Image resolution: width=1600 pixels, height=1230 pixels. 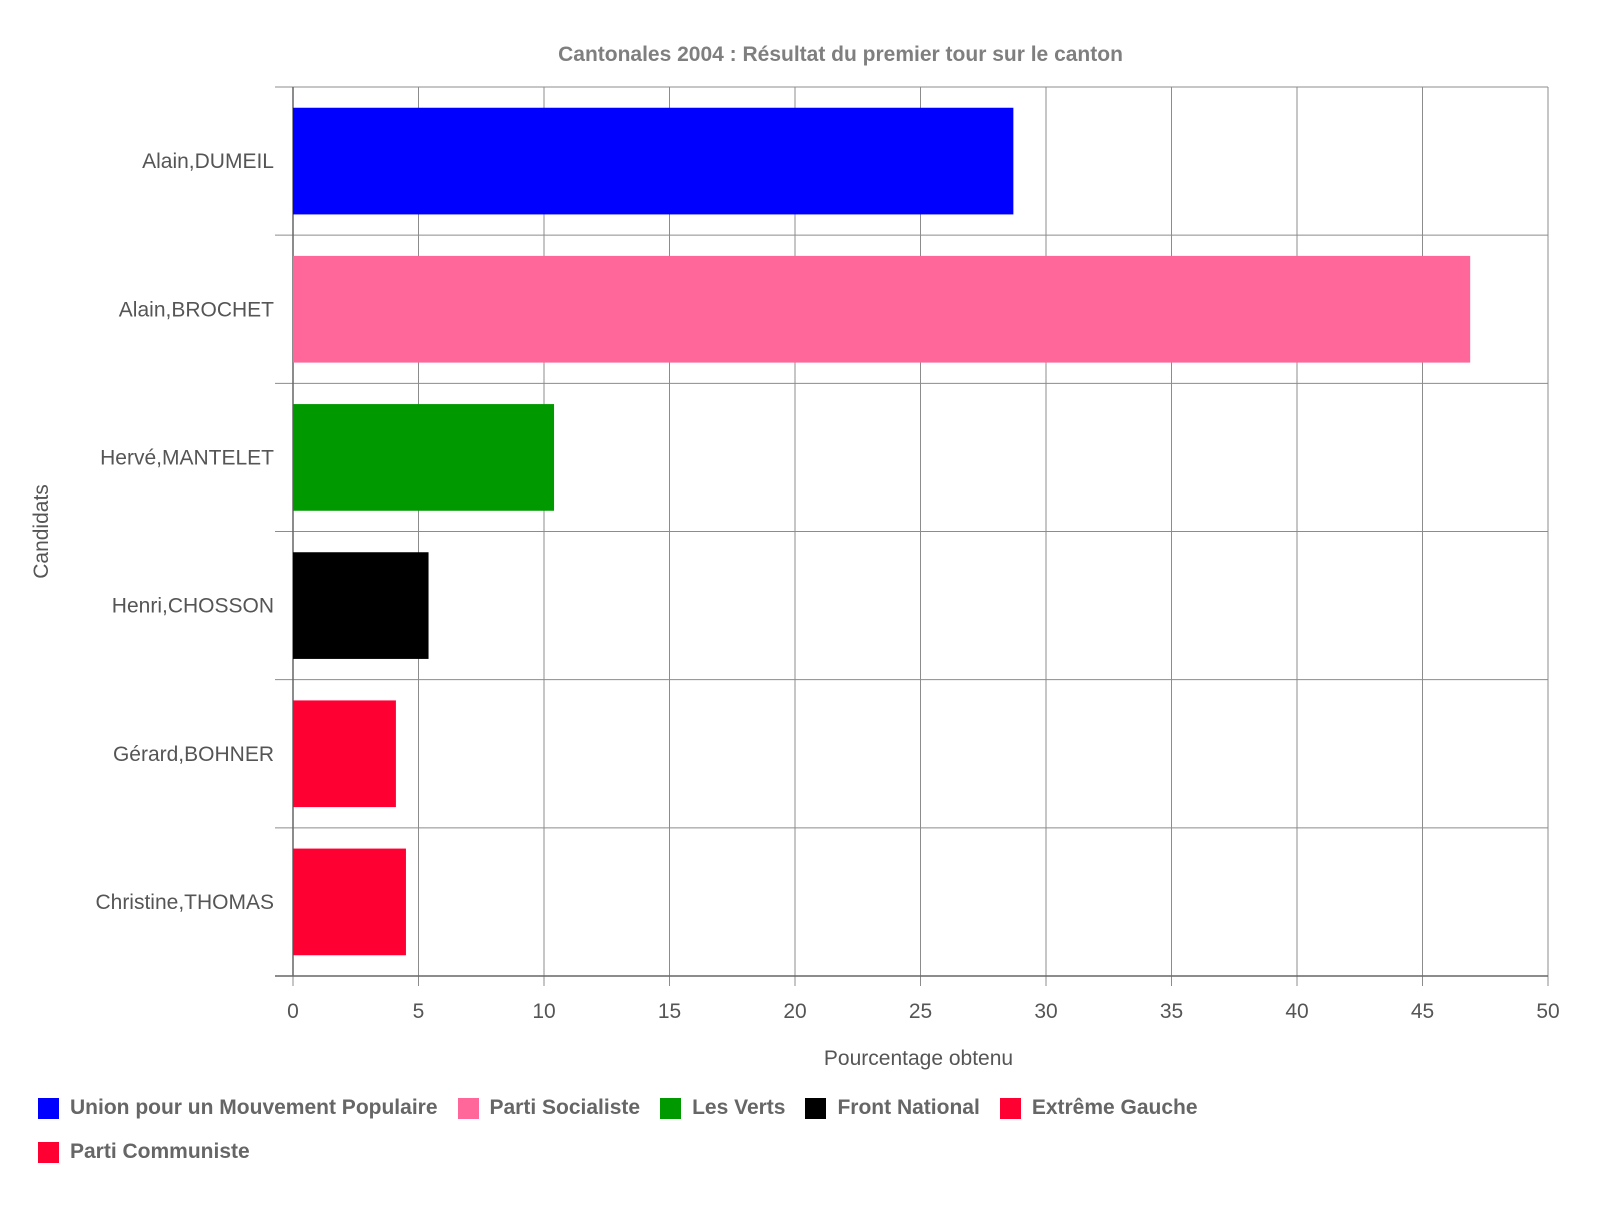 I want to click on x-tick-label: 15, so click(x=669, y=1011).